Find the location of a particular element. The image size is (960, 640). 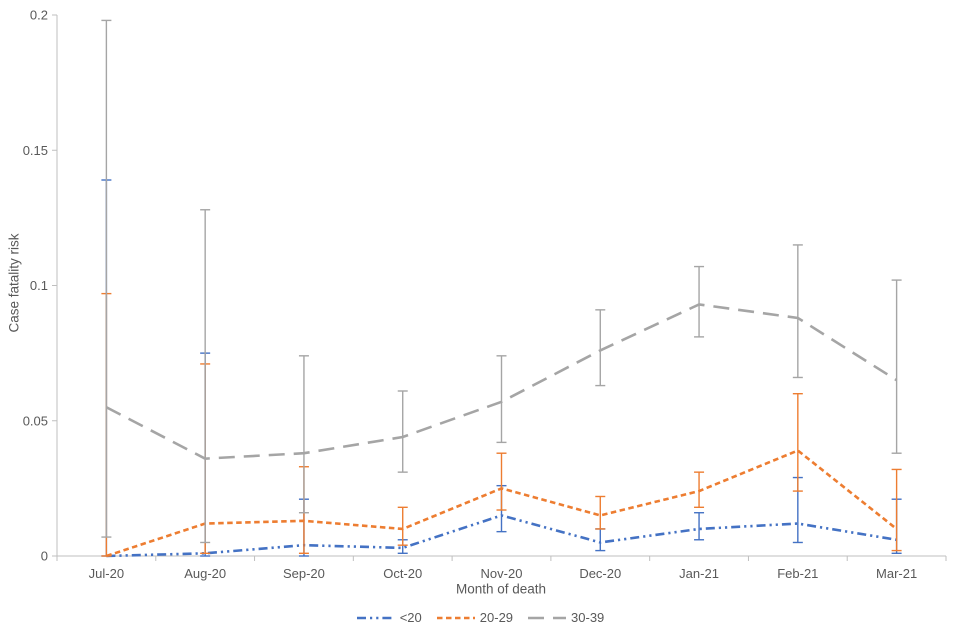

y-tick-label: 0.05 is located at coordinates (35, 420).